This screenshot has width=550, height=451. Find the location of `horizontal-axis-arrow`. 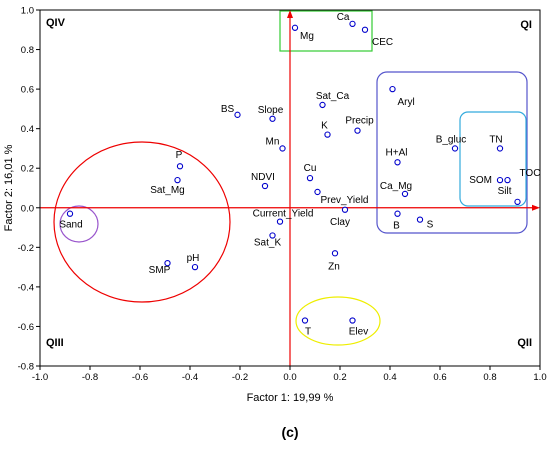

horizontal-axis-arrow is located at coordinates (536, 207).